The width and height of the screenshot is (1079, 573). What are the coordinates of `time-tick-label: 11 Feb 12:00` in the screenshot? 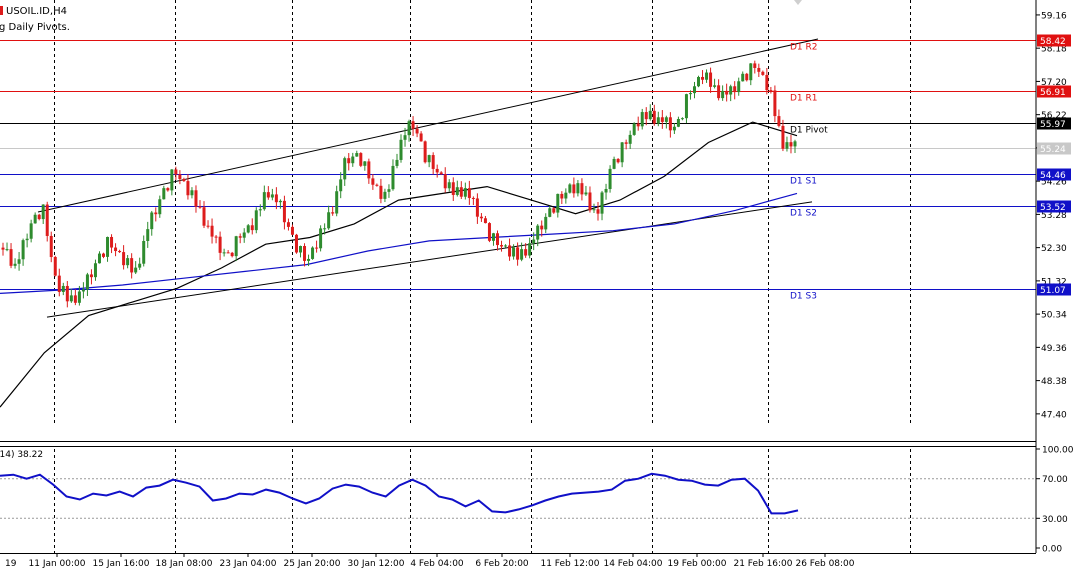 It's located at (569, 564).